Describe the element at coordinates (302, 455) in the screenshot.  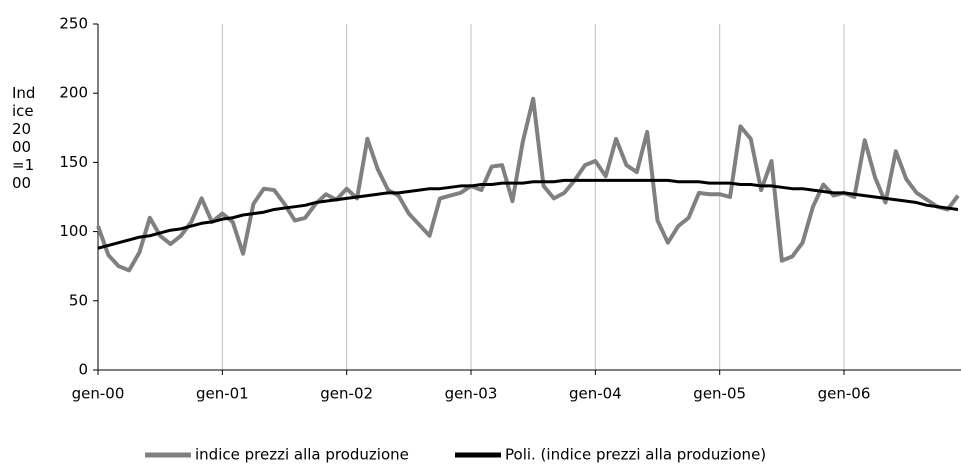
I see `legend-label: indice prezzi alla produzione` at that location.